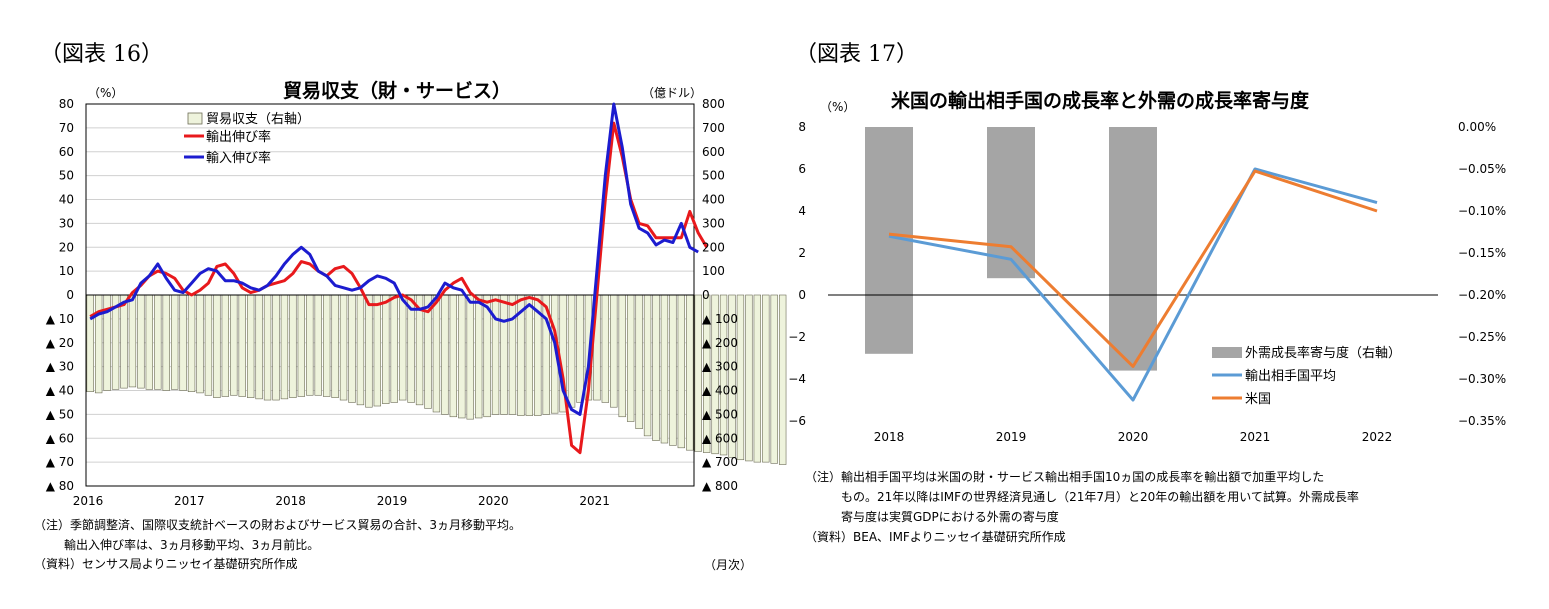 This screenshot has width=1549, height=609. What do you see at coordinates (106, 93) in the screenshot?
I see `figure-16-left-unit: （%）` at bounding box center [106, 93].